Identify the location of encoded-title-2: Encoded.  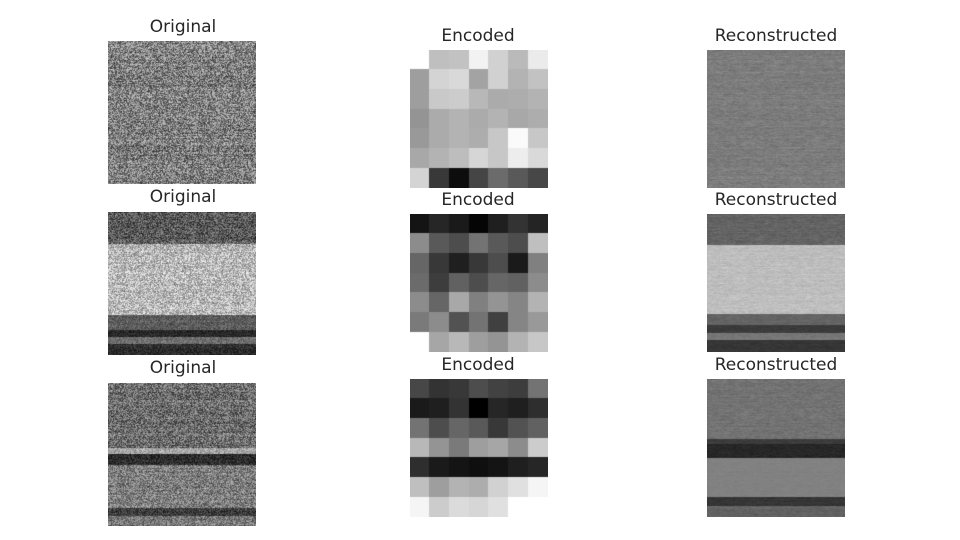
(478, 200).